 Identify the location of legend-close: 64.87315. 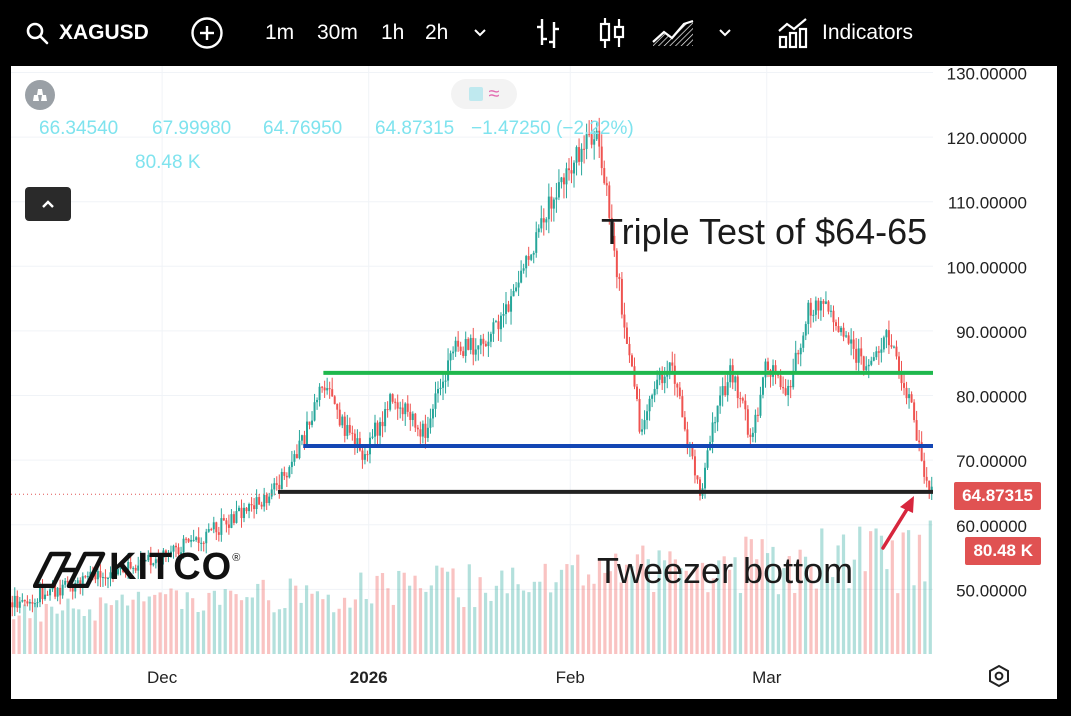
(415, 128).